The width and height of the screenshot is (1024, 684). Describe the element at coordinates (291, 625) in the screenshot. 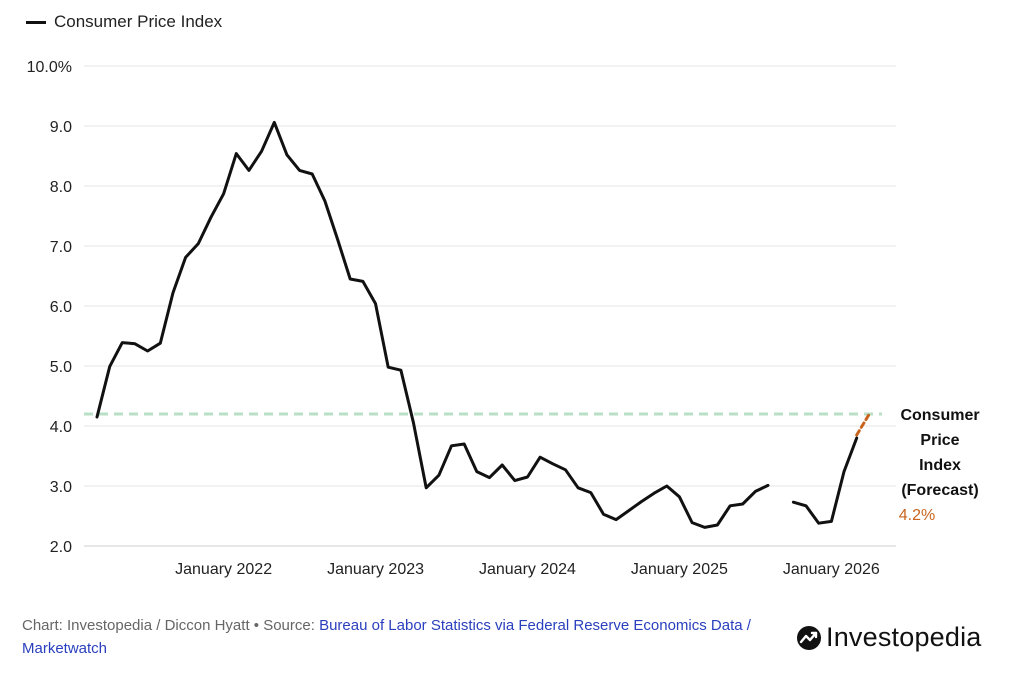

I see `source-prefix: Source:` at that location.